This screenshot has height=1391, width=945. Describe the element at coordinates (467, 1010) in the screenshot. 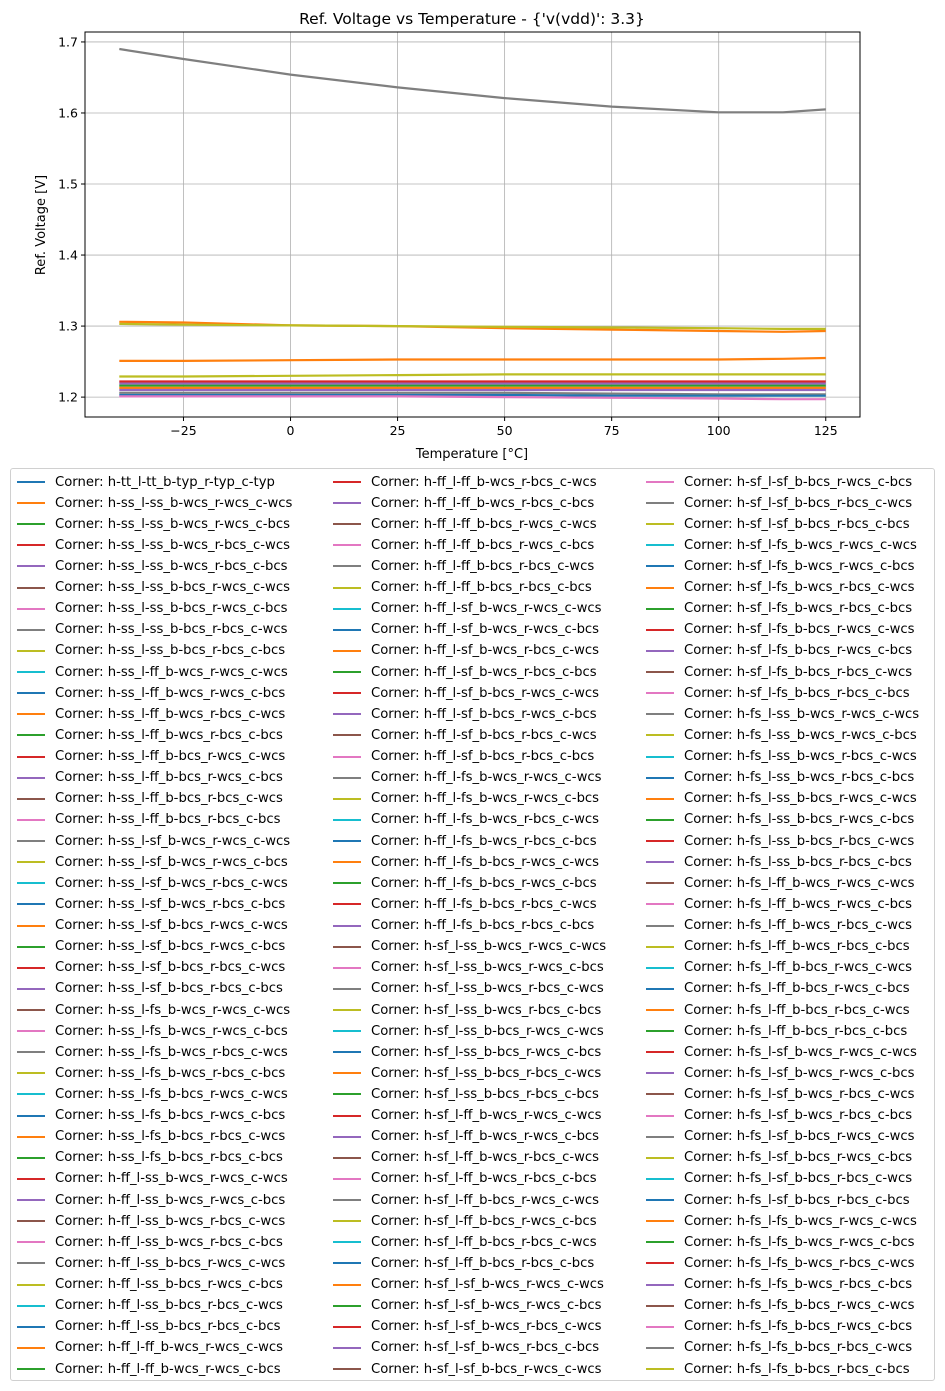

I see `legend-item: Corner: h-sf_l-ss_b-wcs_r-bcs_c-bcs` at that location.